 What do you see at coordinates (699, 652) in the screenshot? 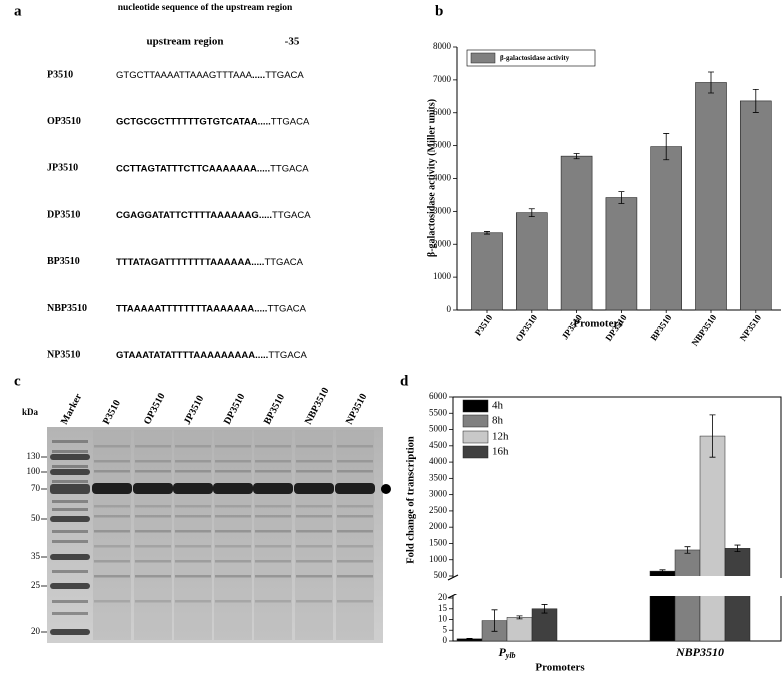
I see `category: NBP3510` at bounding box center [699, 652].